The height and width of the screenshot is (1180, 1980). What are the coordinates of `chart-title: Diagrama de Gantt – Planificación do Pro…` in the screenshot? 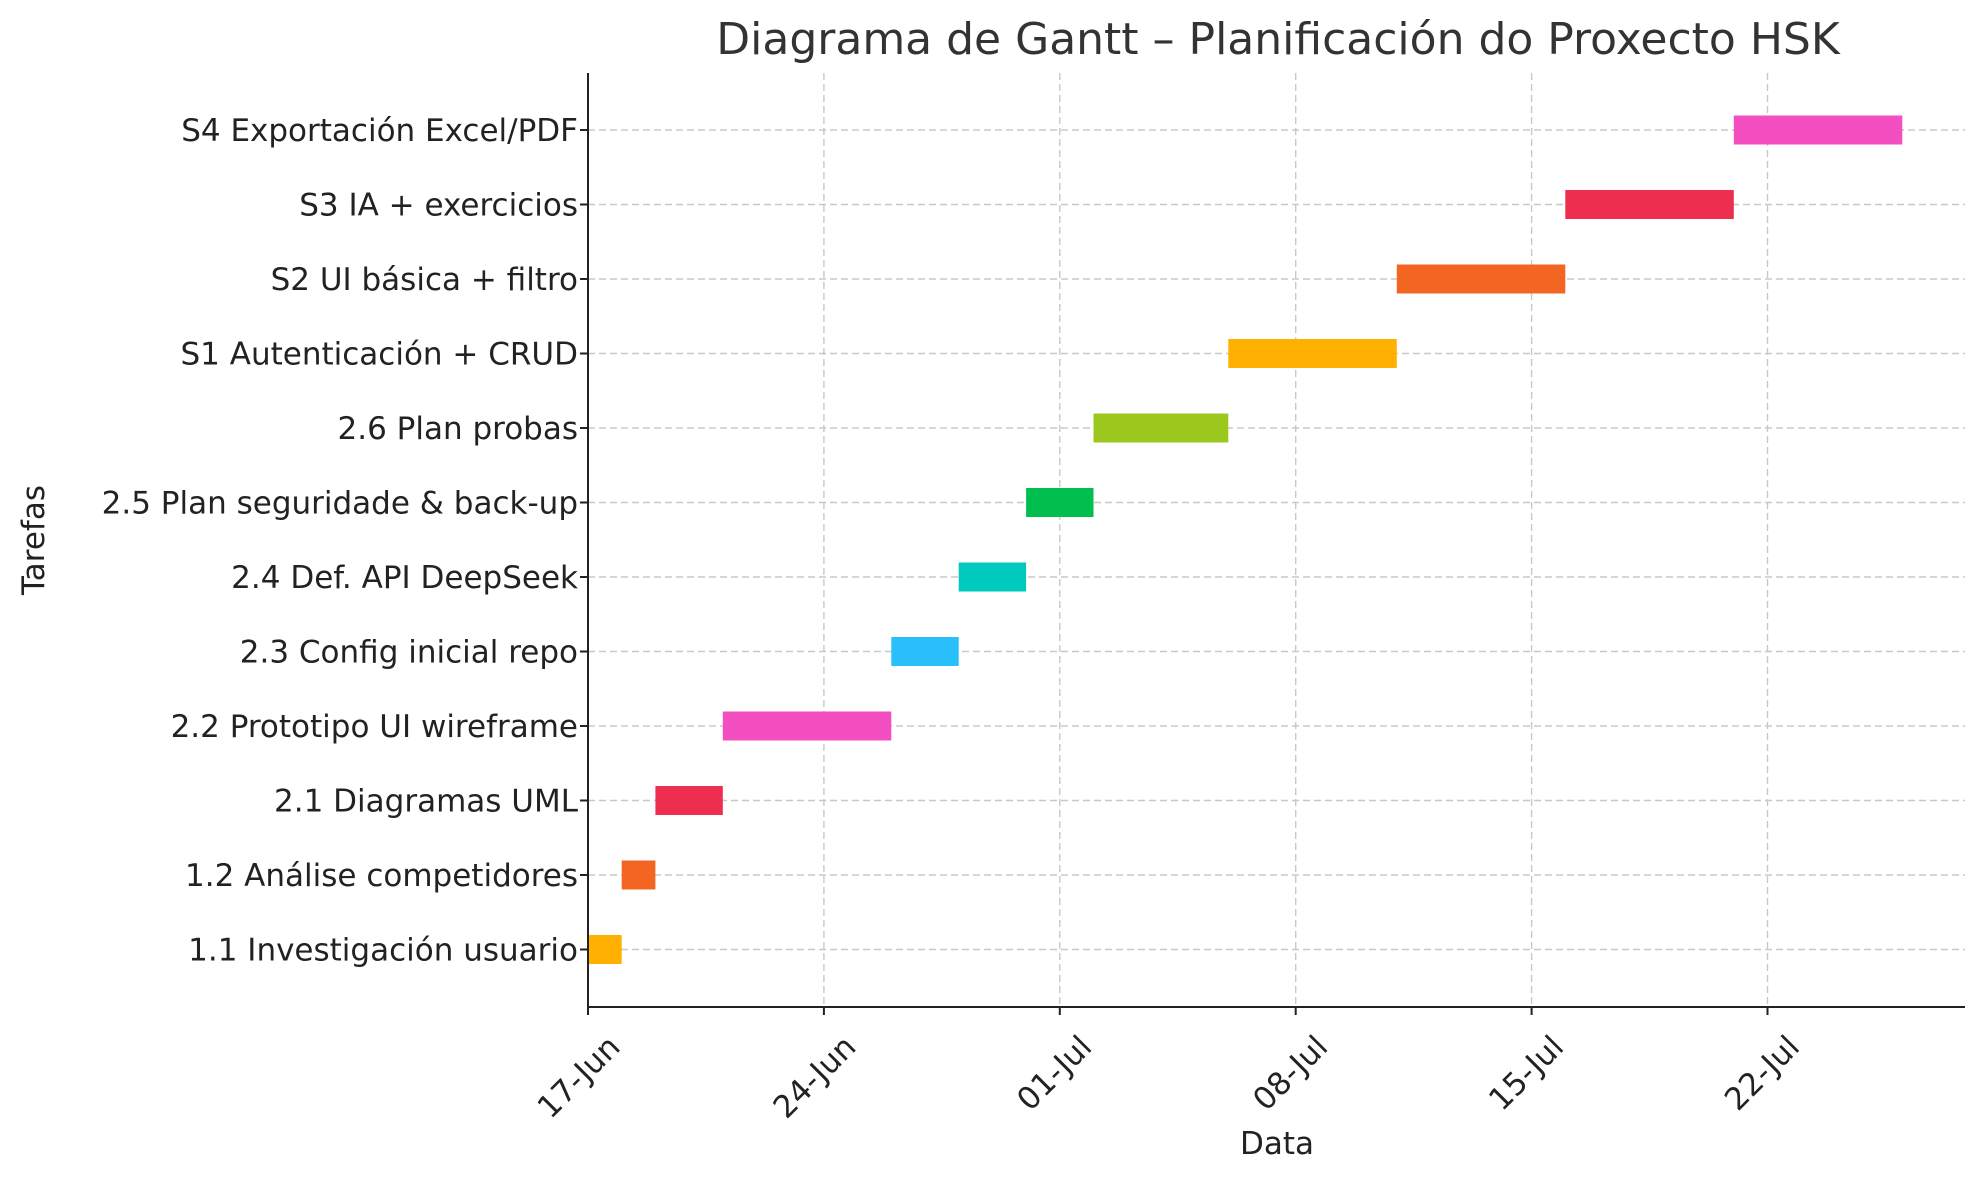 It's located at (1278, 39).